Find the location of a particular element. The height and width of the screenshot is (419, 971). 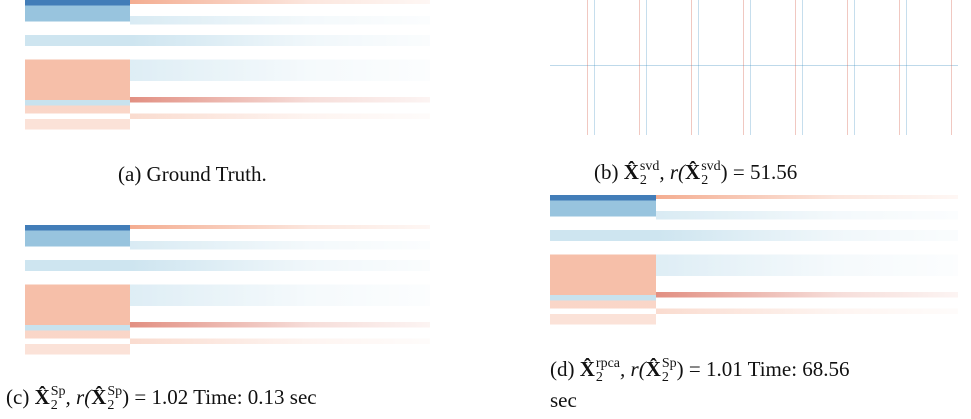

caption: sec is located at coordinates (563, 400).